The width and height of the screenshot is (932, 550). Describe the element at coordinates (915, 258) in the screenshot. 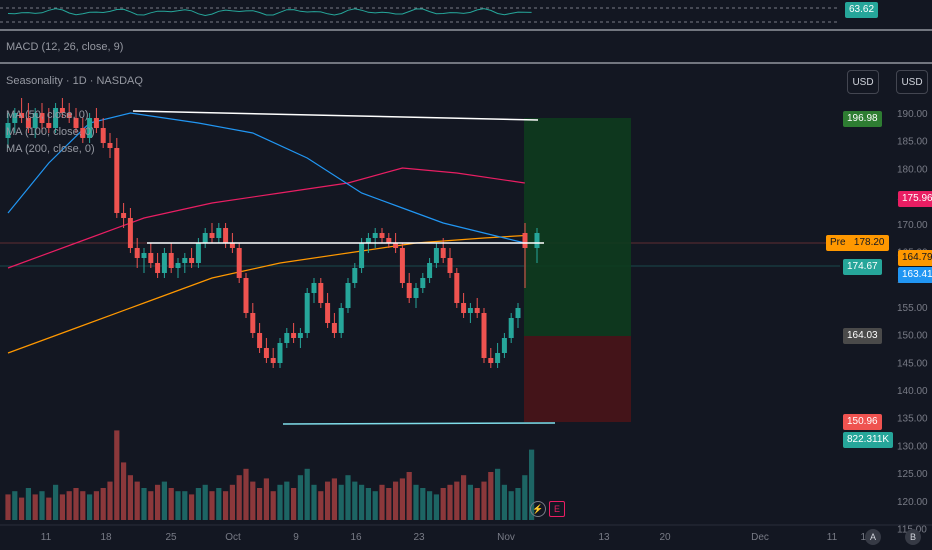

I see `ma100-price-tag: 164.79` at that location.